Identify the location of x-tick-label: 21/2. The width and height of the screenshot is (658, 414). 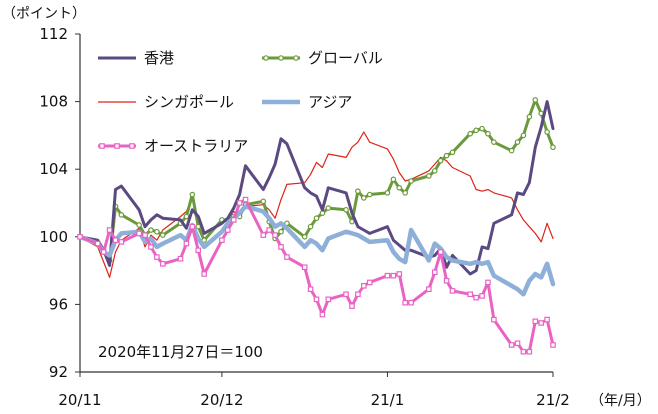
(553, 400).